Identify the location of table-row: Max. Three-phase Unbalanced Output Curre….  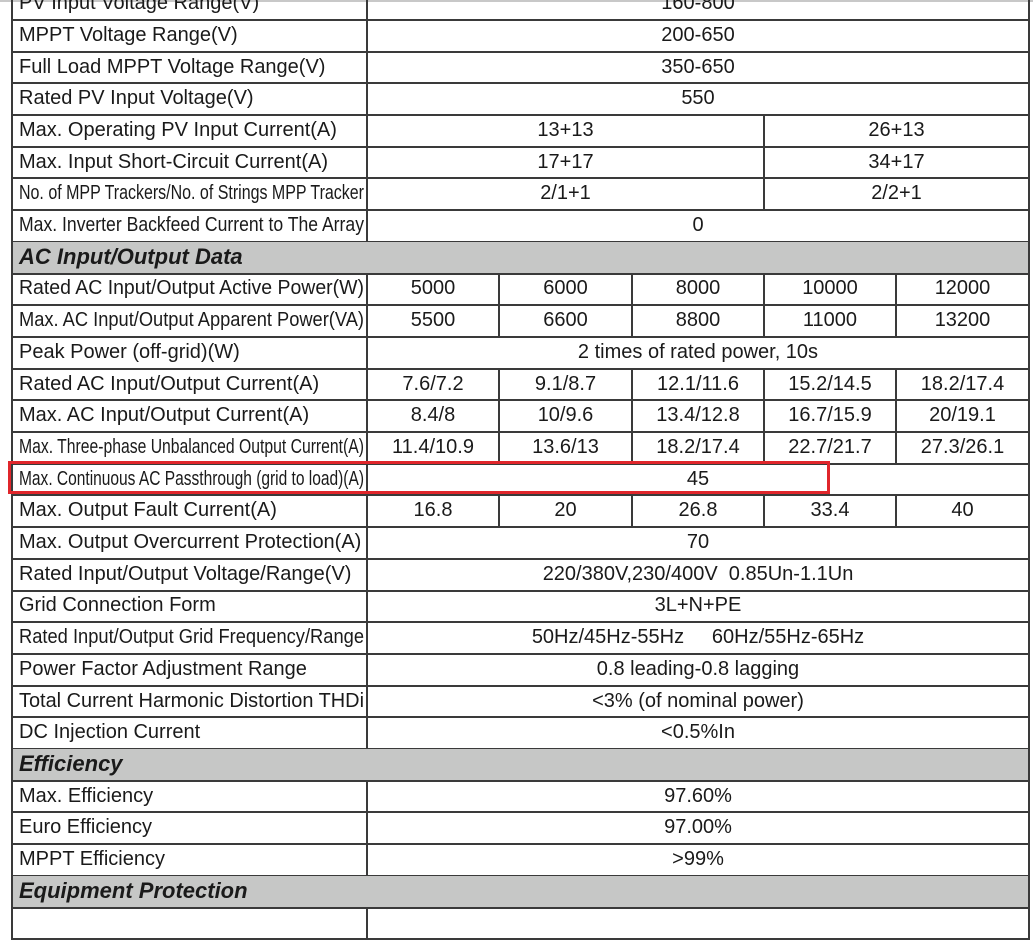
(520, 448).